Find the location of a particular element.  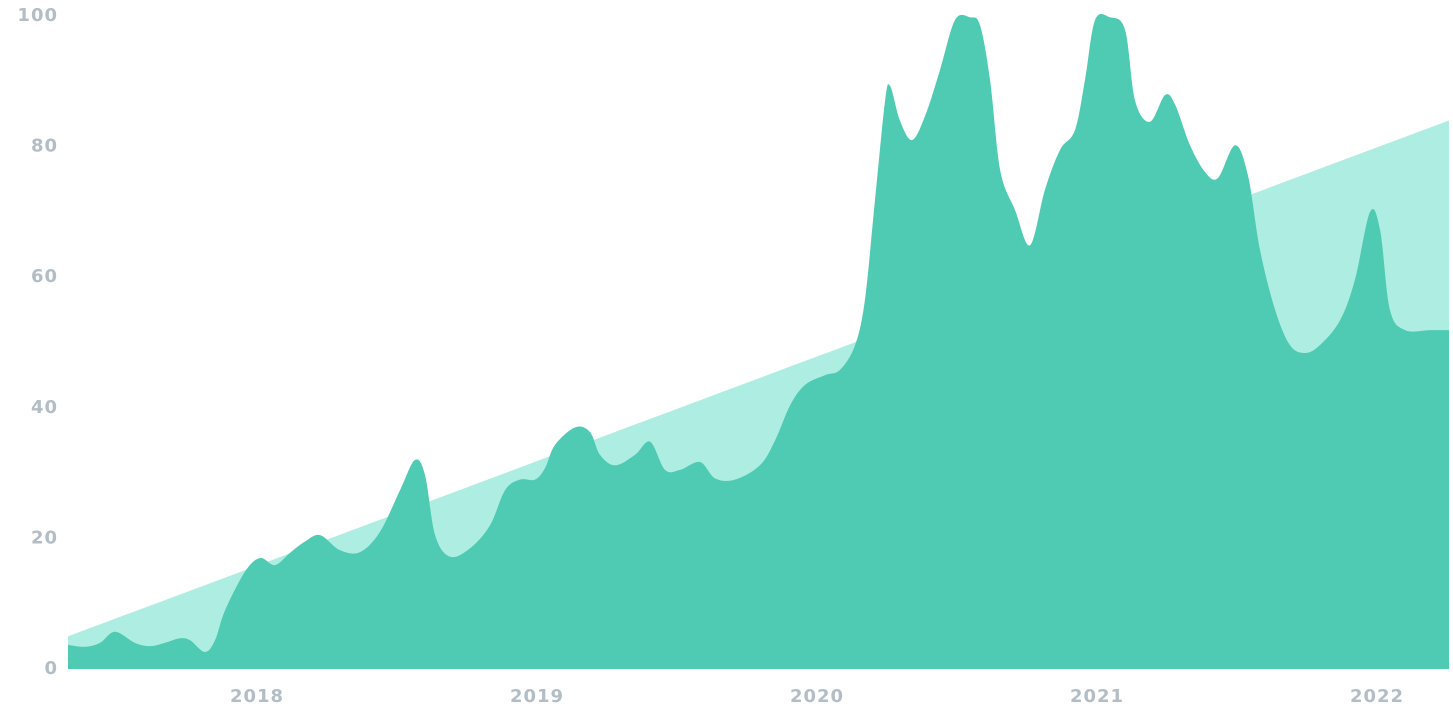

x-tick-label: 2021 is located at coordinates (1097, 696).